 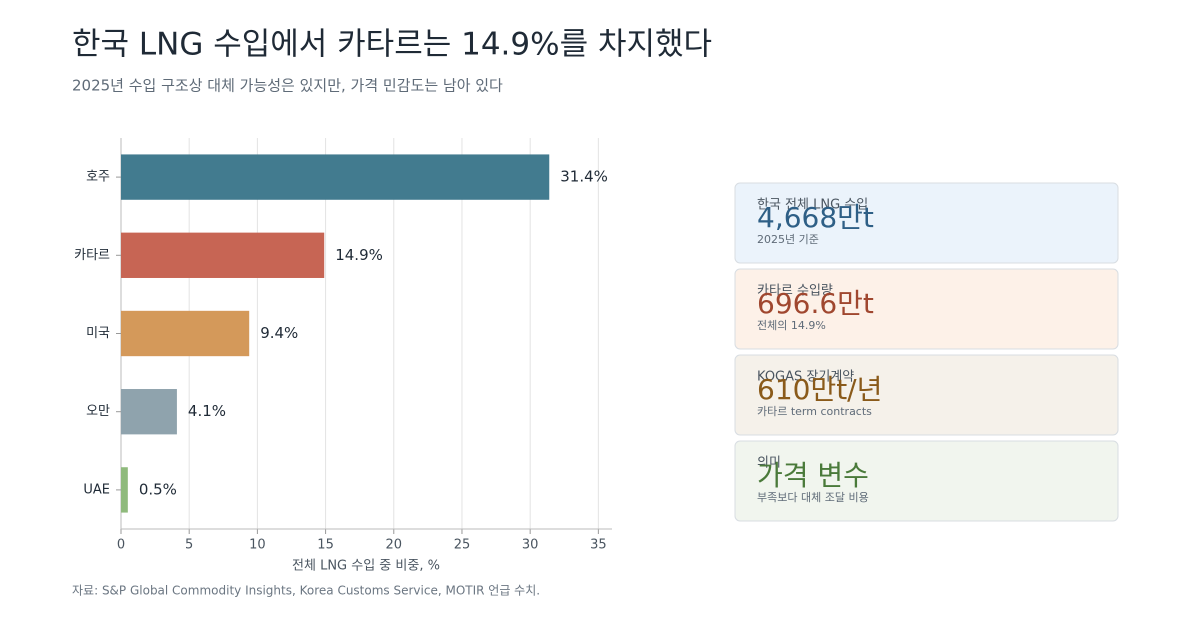 I want to click on card-label: KOGAS 장기계약, so click(x=805, y=377).